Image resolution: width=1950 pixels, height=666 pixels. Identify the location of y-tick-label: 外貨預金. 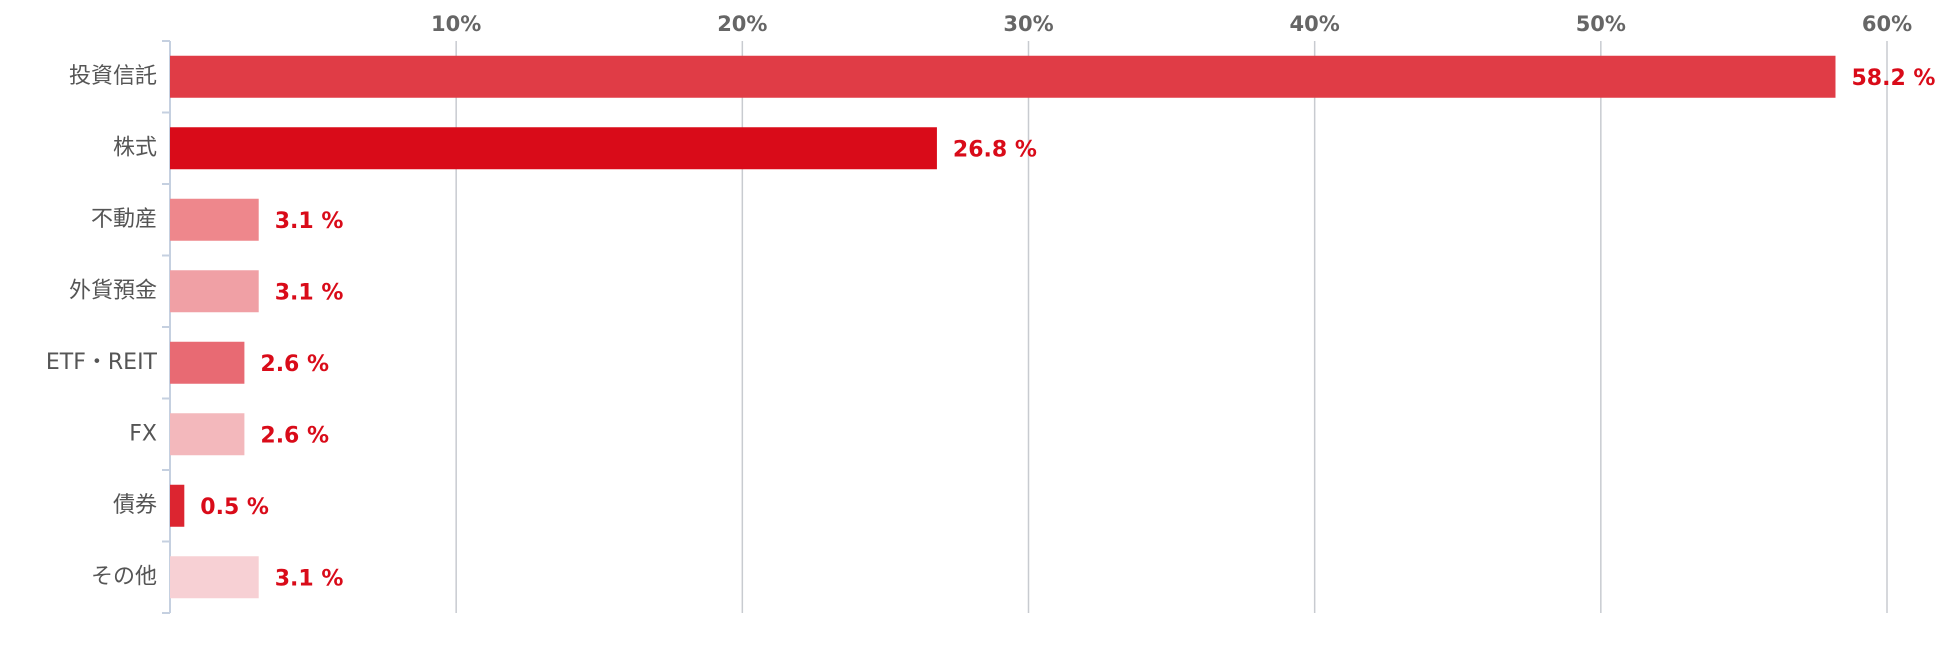
(113, 290).